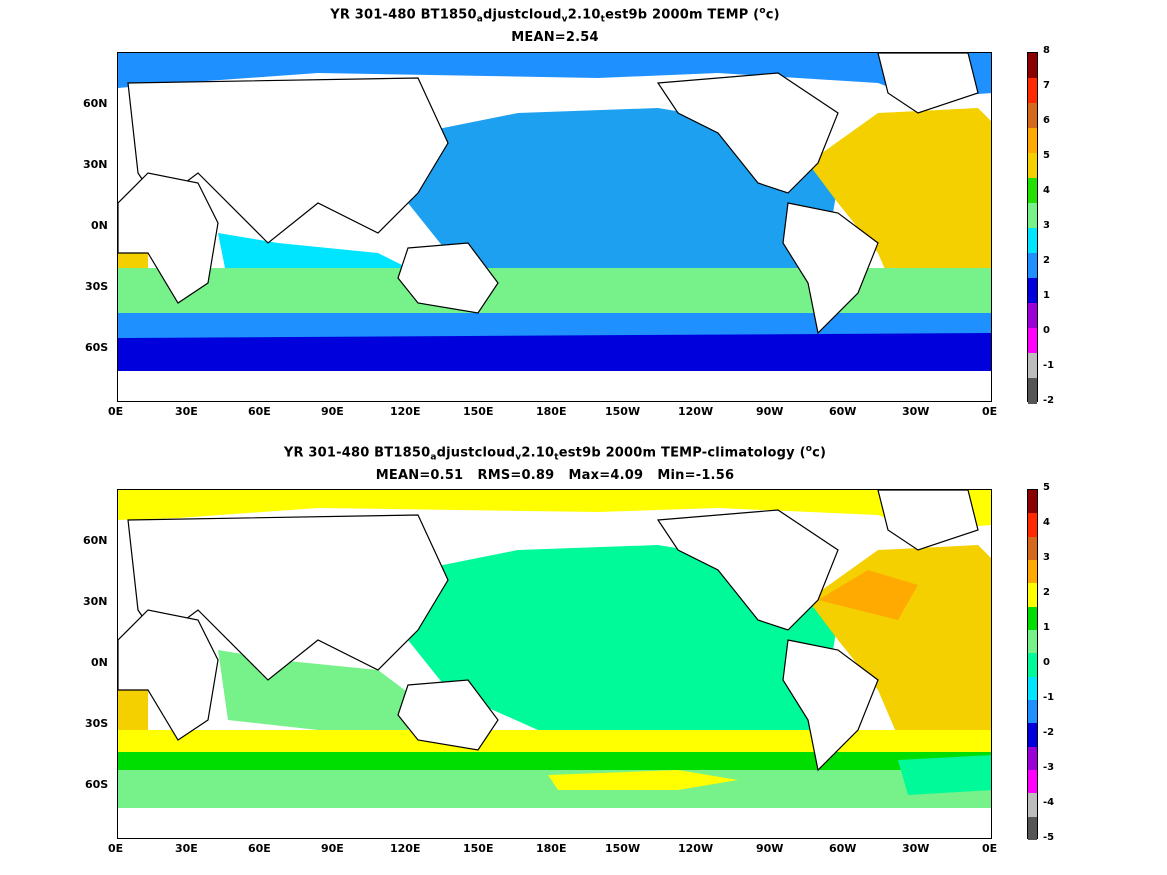 This screenshot has width=1167, height=875. Describe the element at coordinates (1046, 522) in the screenshot. I see `bottom-colorbar-label: 4` at that location.